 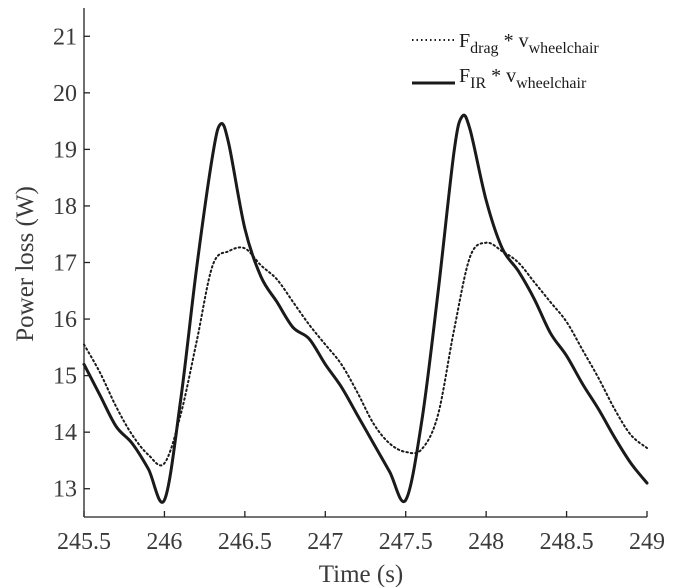 I want to click on y-tick-label: 21, so click(x=65, y=37).